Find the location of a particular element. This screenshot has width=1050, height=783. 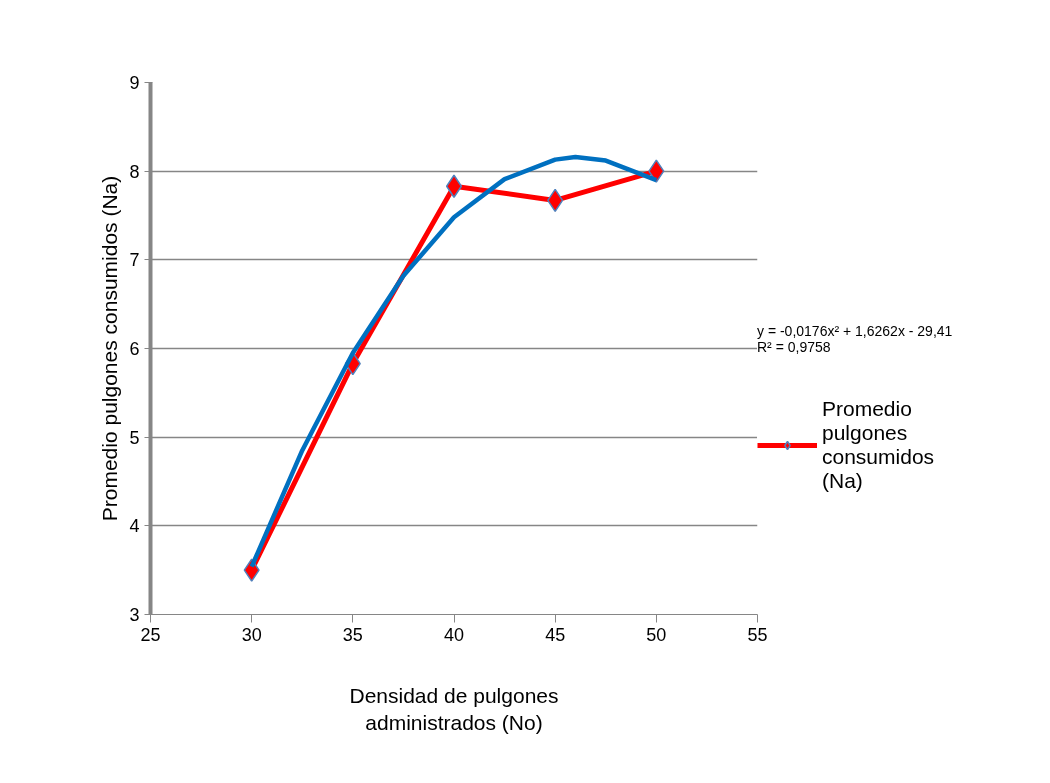

annotation: y = -0,0176x² + 1,6262x - 29,41 R² = 0,9758 is located at coordinates (855, 339).